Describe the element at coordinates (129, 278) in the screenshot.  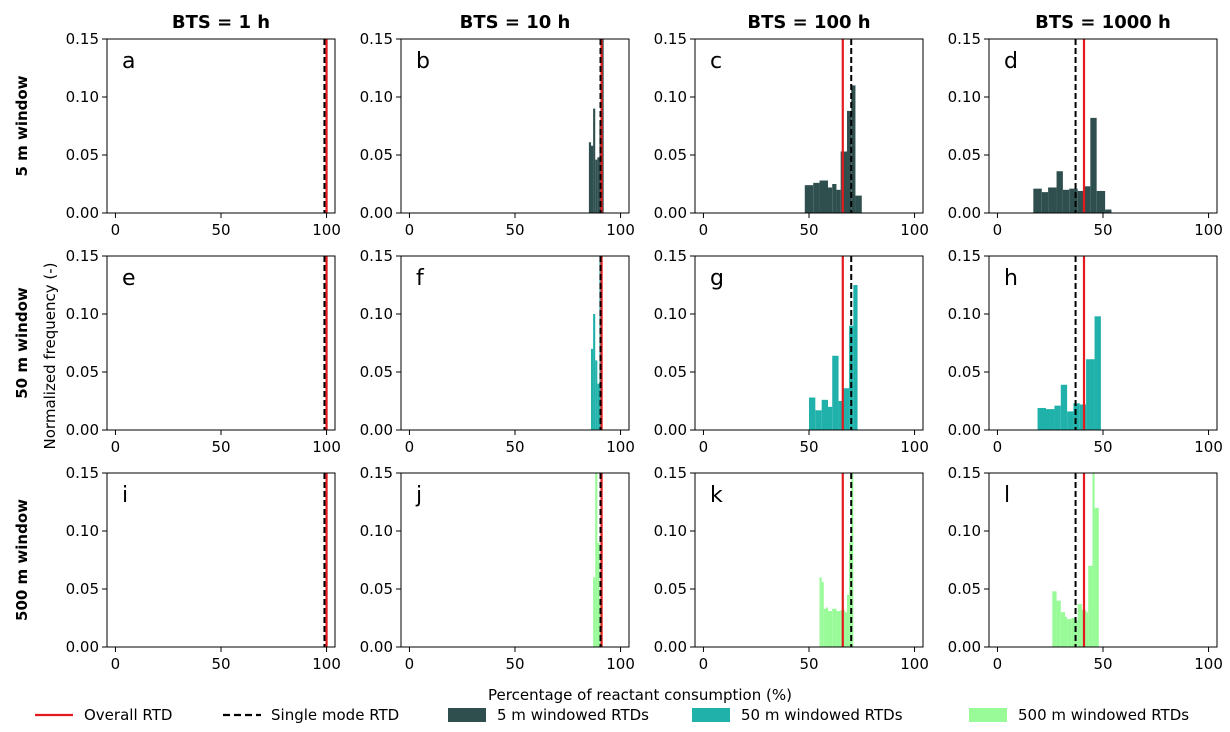
I see `panel-letter: e` at that location.